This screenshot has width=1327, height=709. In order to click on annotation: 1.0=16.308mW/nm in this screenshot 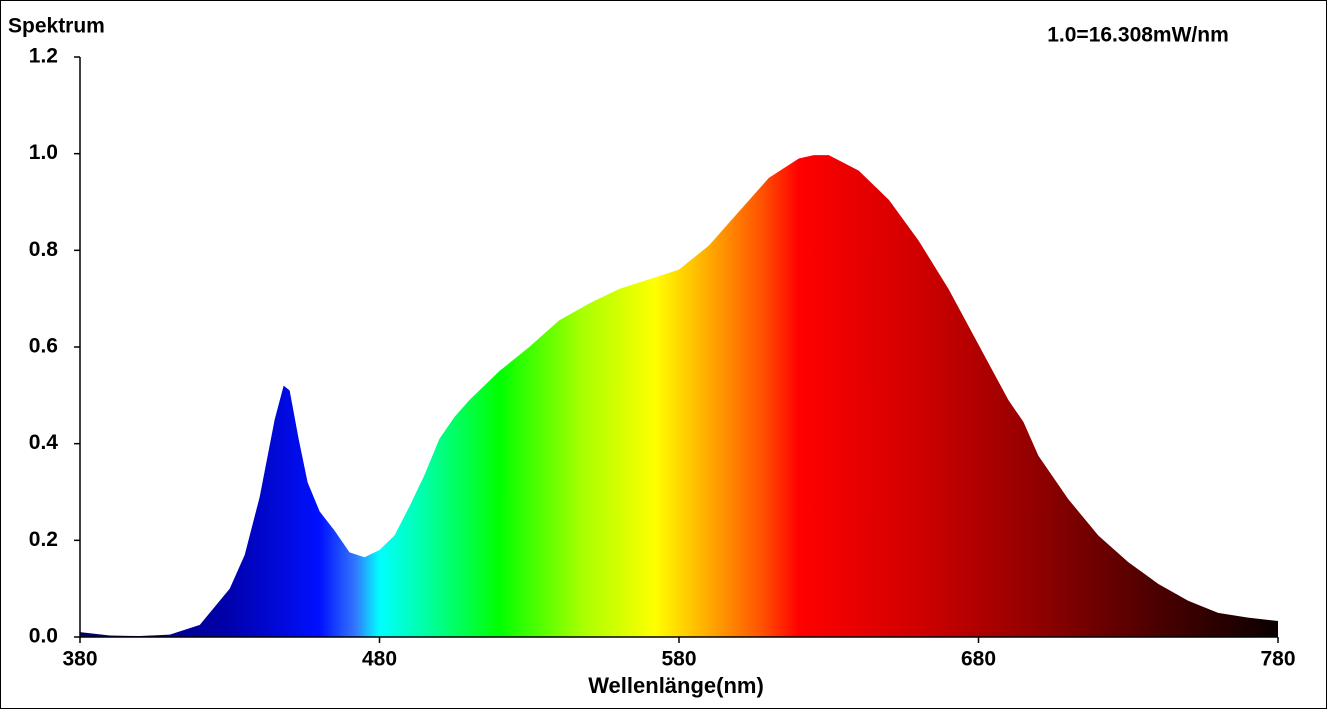, I will do `click(1138, 35)`.